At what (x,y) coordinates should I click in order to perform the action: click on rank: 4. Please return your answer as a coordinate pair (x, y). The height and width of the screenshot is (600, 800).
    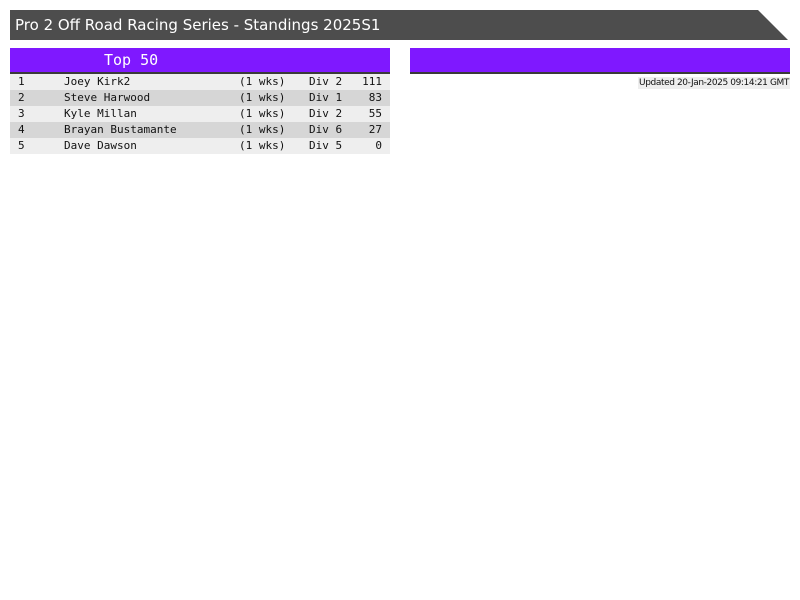
    Looking at the image, I should click on (21, 129).